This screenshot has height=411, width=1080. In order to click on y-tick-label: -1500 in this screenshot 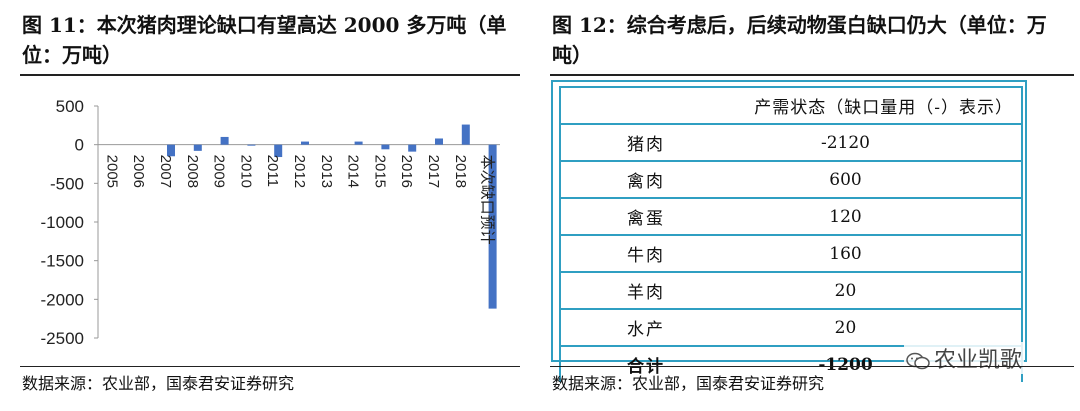, I will do `click(62, 261)`.